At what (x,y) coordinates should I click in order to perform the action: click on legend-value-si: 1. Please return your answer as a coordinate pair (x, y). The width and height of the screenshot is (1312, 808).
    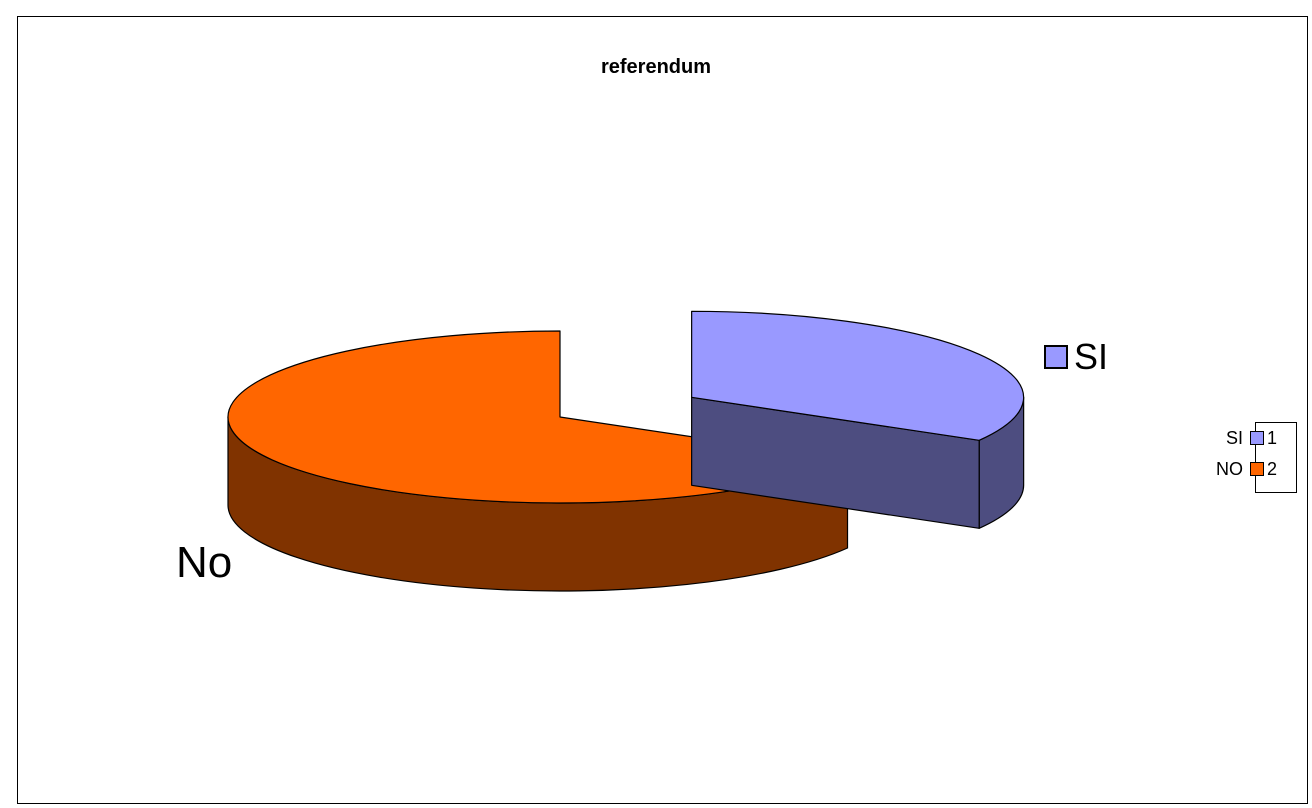
    Looking at the image, I should click on (1272, 437).